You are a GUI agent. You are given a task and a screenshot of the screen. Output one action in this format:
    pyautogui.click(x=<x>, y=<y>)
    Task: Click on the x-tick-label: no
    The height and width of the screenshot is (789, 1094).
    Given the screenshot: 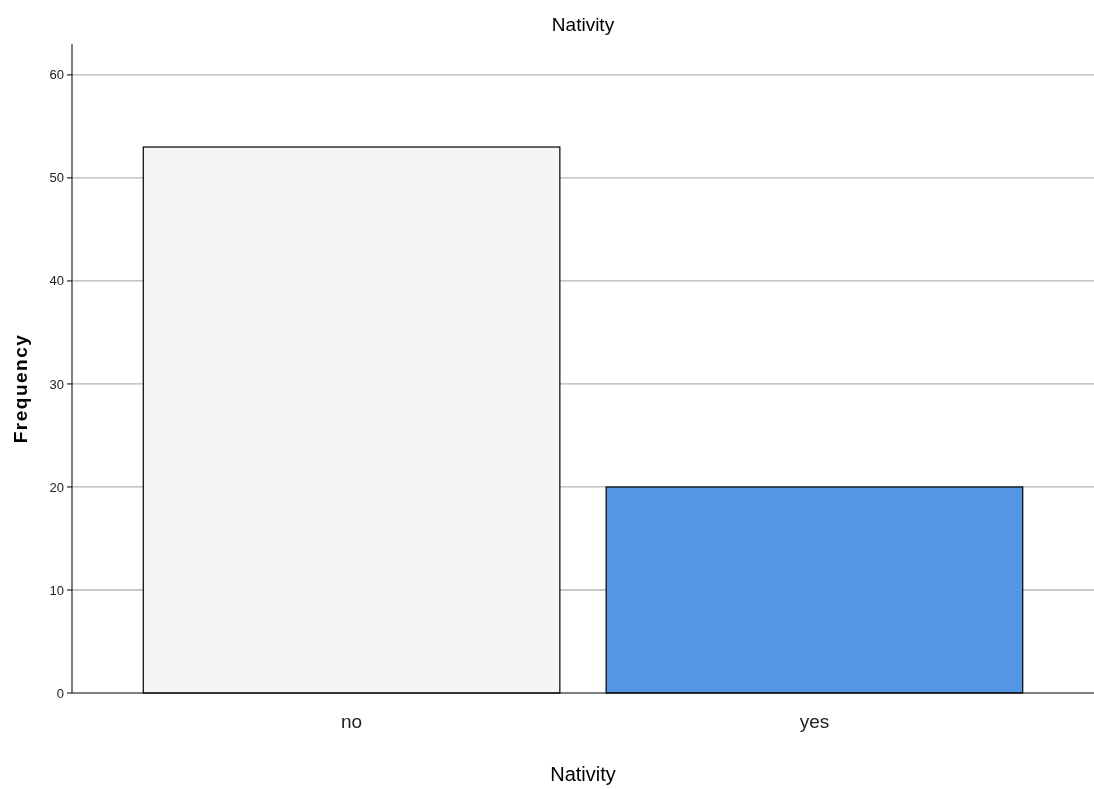 What is the action you would take?
    pyautogui.click(x=352, y=721)
    